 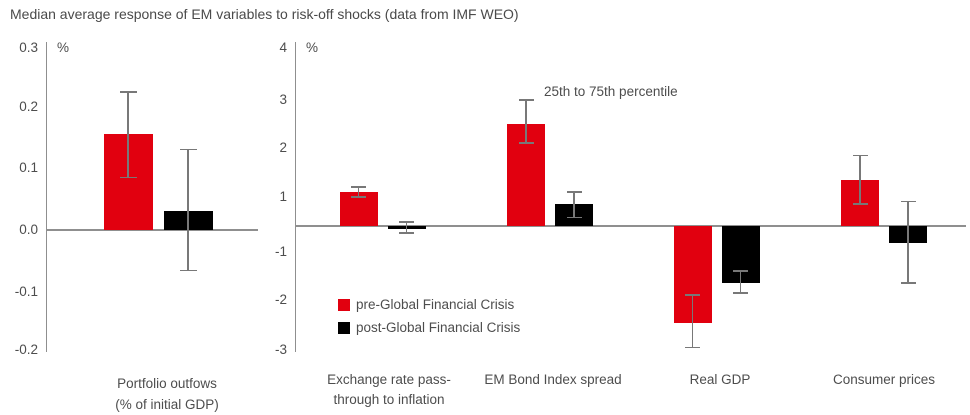 I want to click on percentile-annotation: 25th to 75th percentile, so click(x=611, y=91).